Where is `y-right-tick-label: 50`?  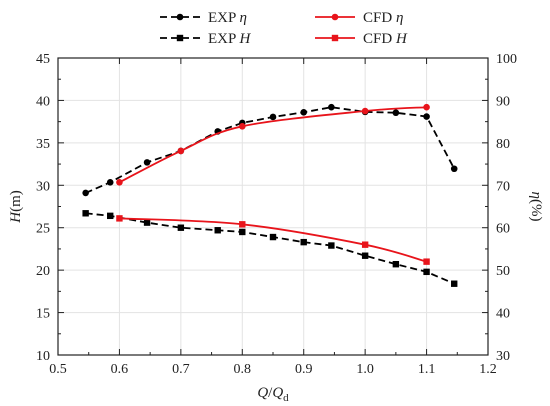
y-right-tick-label: 50 is located at coordinates (503, 271).